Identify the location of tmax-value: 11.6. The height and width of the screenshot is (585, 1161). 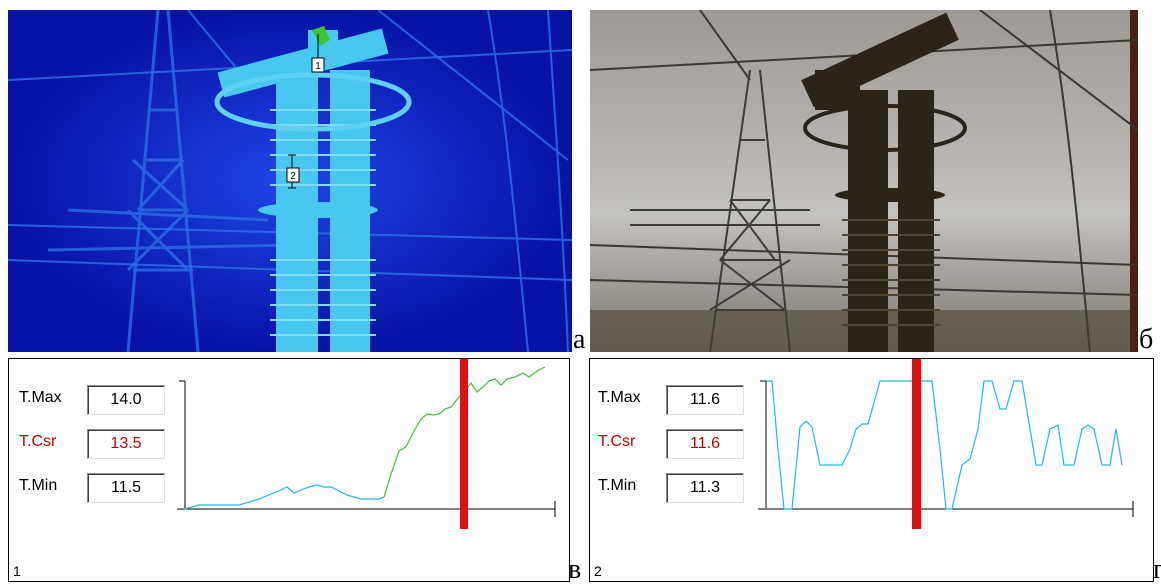
(705, 400).